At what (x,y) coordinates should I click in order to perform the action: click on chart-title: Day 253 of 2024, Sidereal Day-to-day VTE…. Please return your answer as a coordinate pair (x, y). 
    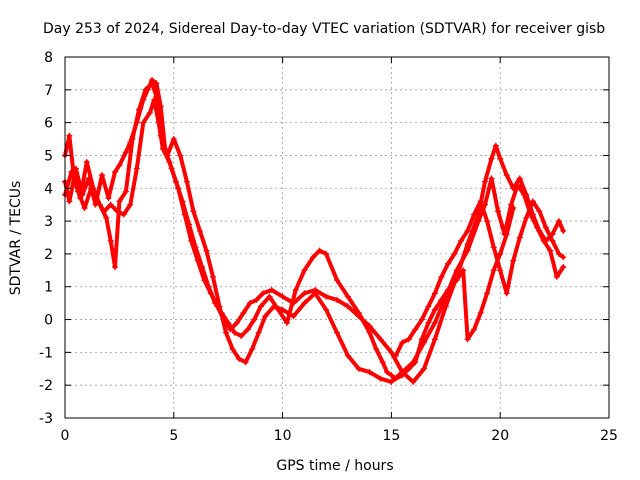
    Looking at the image, I should click on (324, 29).